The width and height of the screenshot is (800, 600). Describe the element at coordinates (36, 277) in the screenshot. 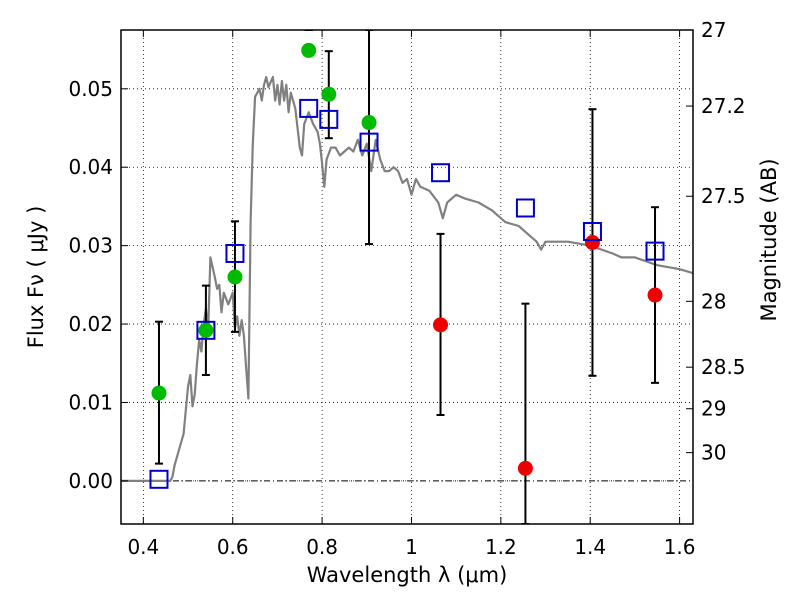

I see `y-axis-label: Flux Fν ( μJy )` at that location.